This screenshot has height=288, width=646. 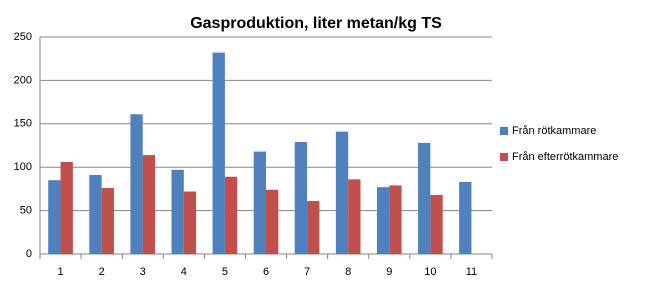 I want to click on legend-label: Från rötkammare, so click(x=554, y=131).